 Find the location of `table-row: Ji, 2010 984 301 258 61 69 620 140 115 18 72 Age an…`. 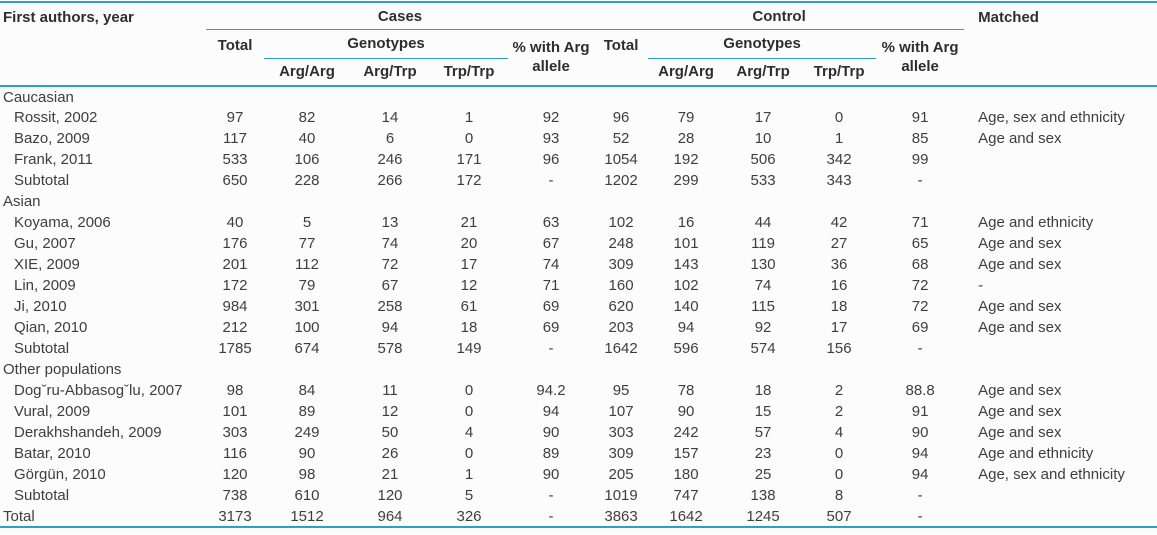

table-row: Ji, 2010 984 301 258 61 69 620 140 115 18 72 Age an… is located at coordinates (578, 306).